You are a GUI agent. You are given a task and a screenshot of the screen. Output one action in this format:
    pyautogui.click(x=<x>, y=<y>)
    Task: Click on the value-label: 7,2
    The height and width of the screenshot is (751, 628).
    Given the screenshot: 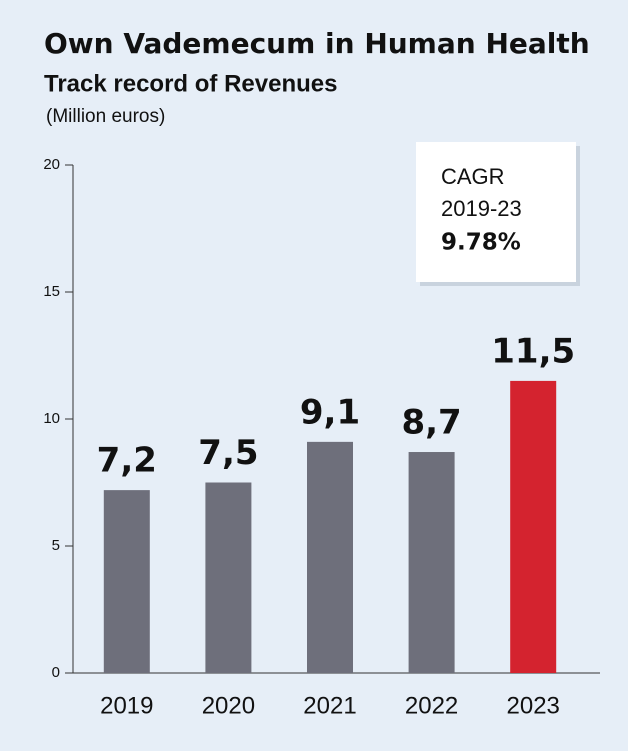 What is the action you would take?
    pyautogui.click(x=127, y=461)
    